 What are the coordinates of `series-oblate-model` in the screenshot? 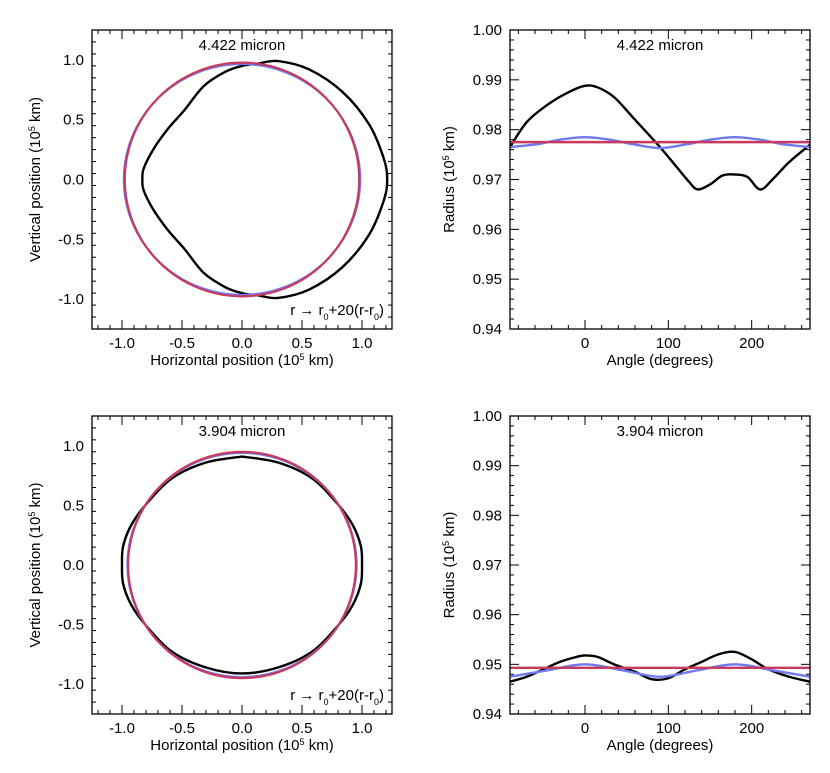 It's located at (242, 179).